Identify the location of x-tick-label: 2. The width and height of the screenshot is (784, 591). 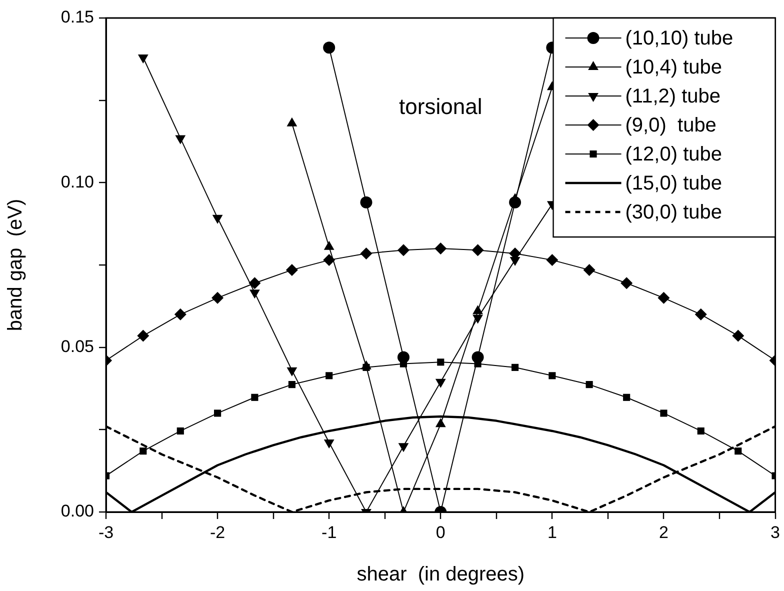
(663, 532).